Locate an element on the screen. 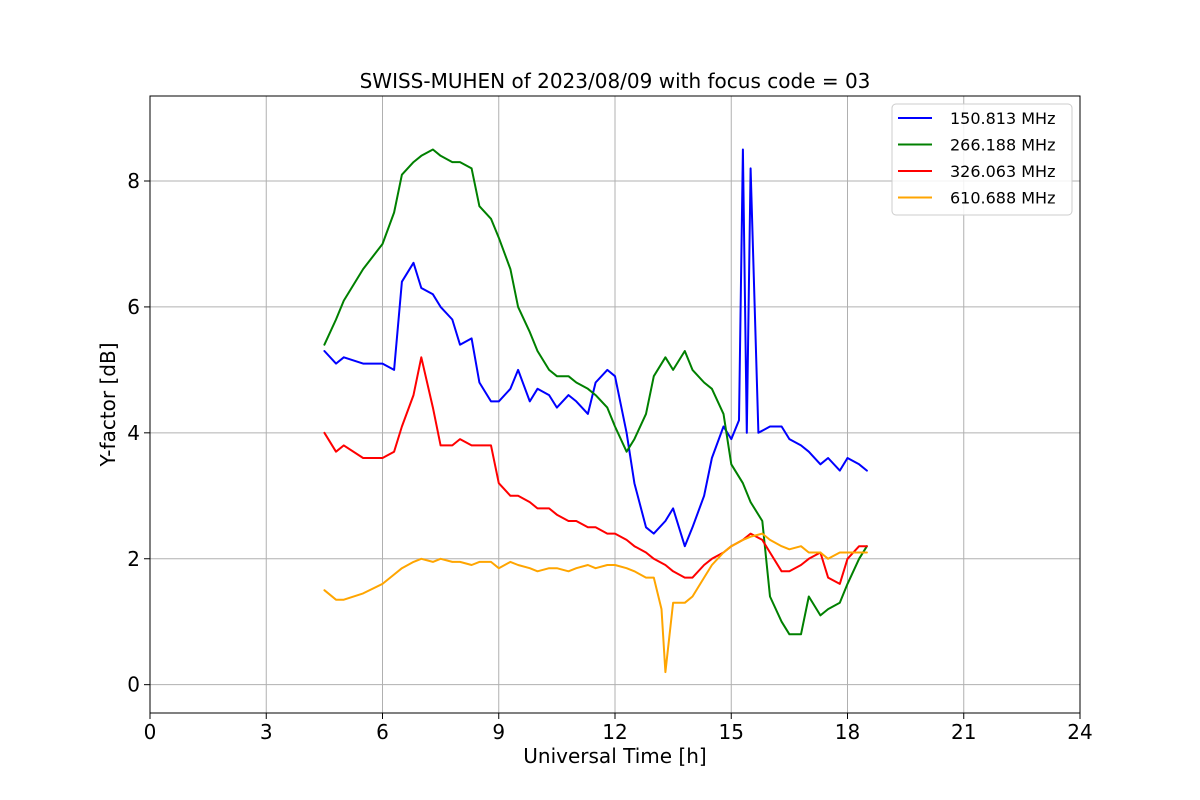 This screenshot has width=1200, height=800. x-tick-label: 0 is located at coordinates (150, 732).